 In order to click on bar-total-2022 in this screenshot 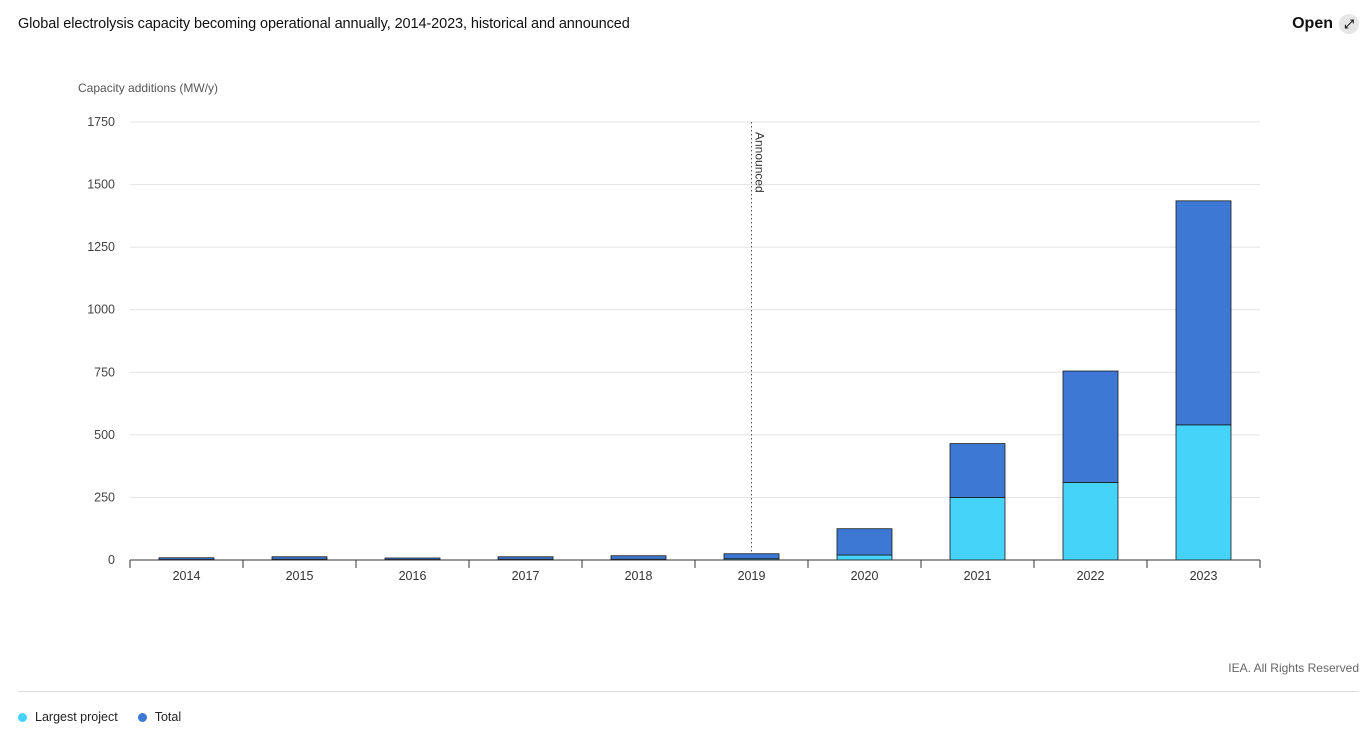, I will do `click(1090, 426)`.